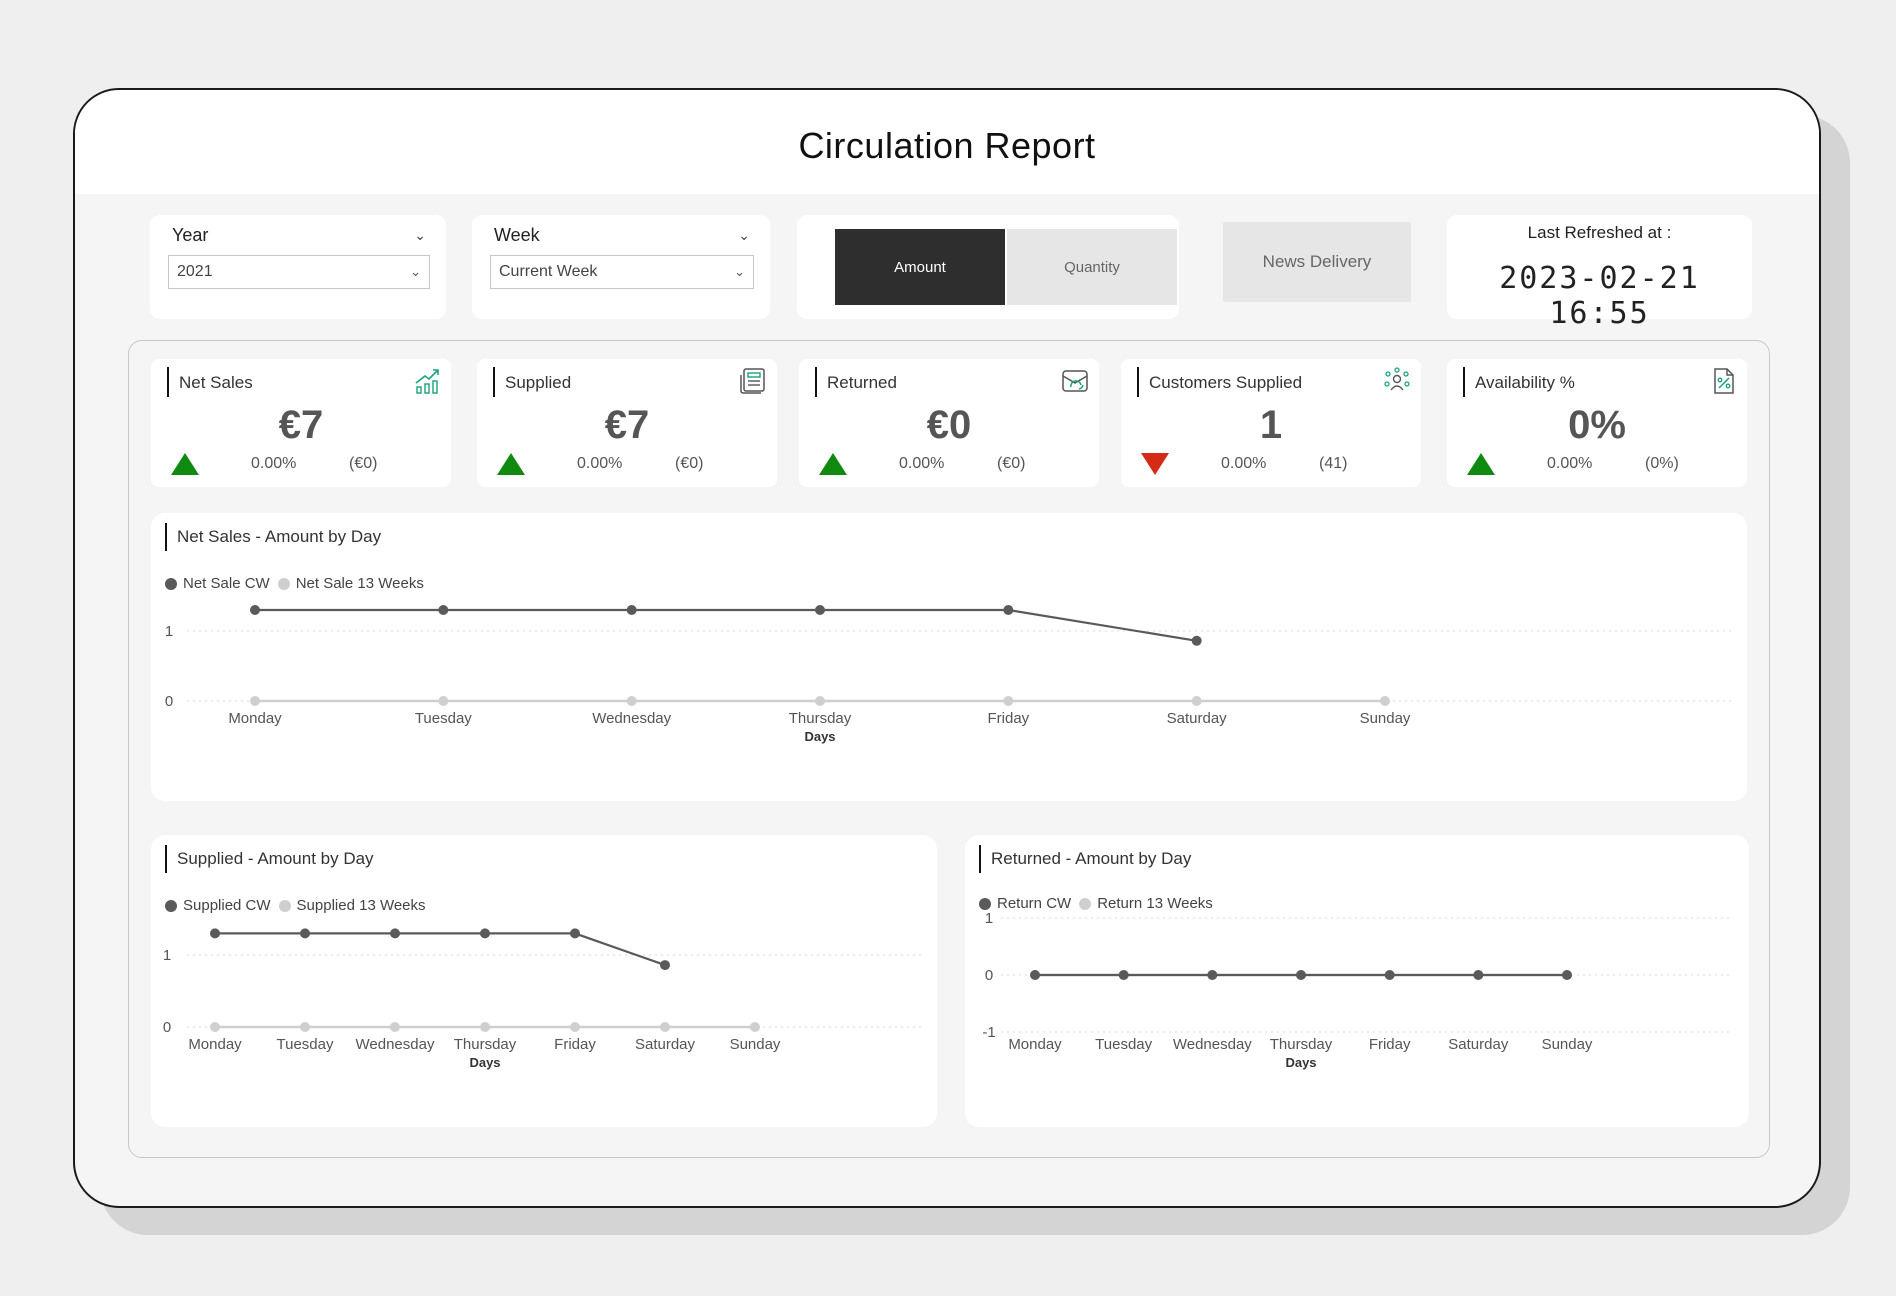 This screenshot has width=1896, height=1296. What do you see at coordinates (1008, 718) in the screenshot?
I see `x-tick-label: Friday` at bounding box center [1008, 718].